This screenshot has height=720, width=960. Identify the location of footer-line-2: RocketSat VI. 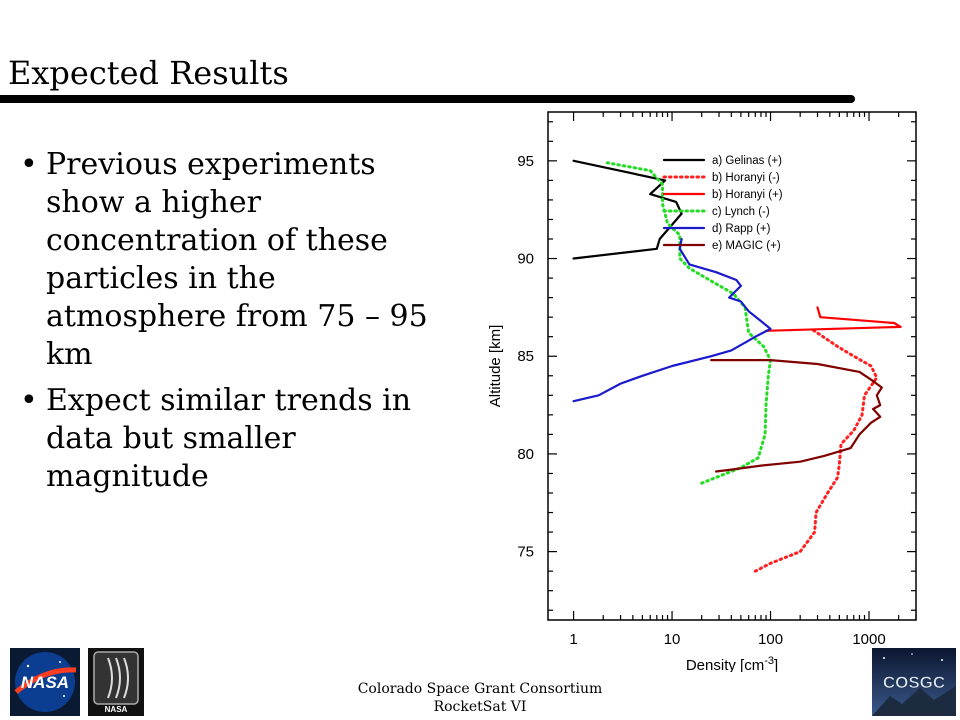
(480, 707).